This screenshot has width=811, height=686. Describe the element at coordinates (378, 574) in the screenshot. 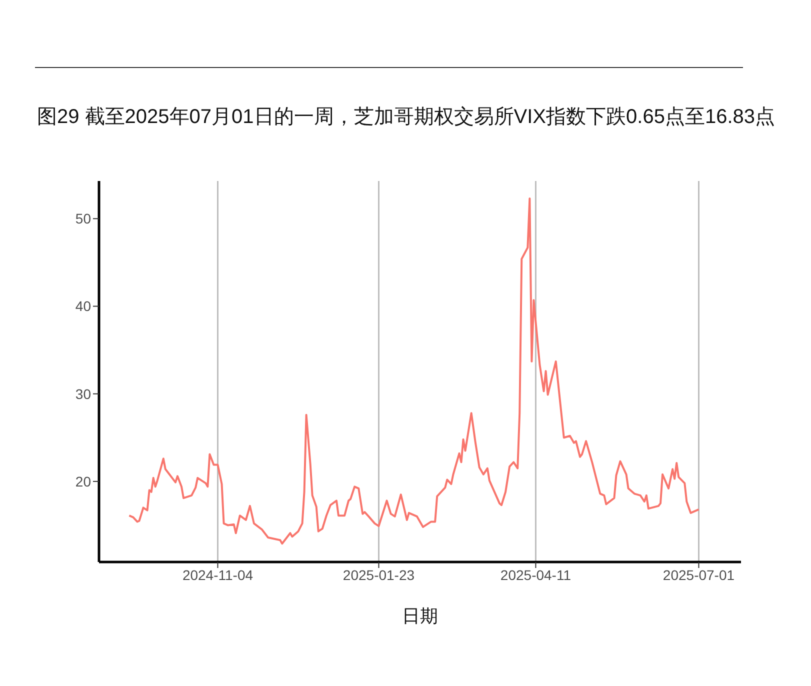

I see `x-tick-label: 2025-01-23` at that location.